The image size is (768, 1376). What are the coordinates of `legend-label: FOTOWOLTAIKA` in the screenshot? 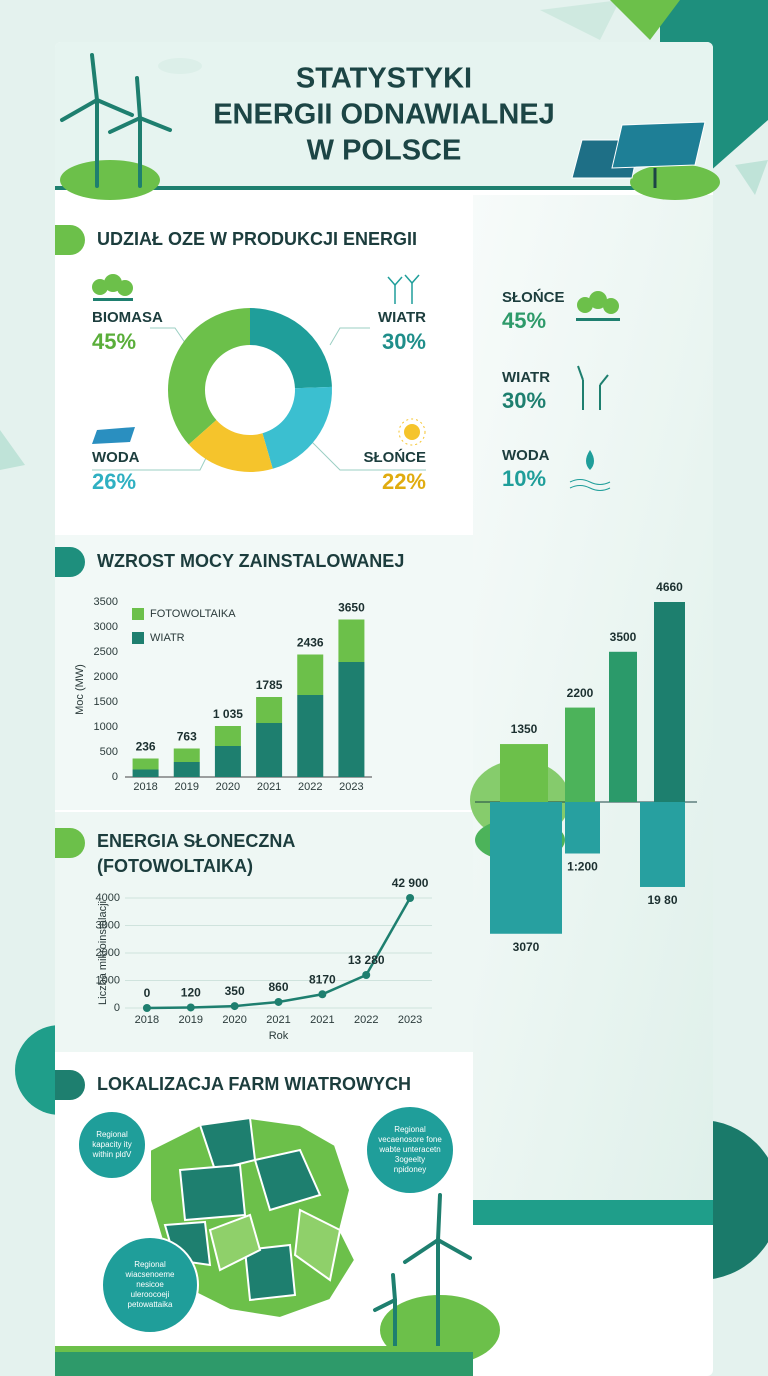 It's located at (193, 614).